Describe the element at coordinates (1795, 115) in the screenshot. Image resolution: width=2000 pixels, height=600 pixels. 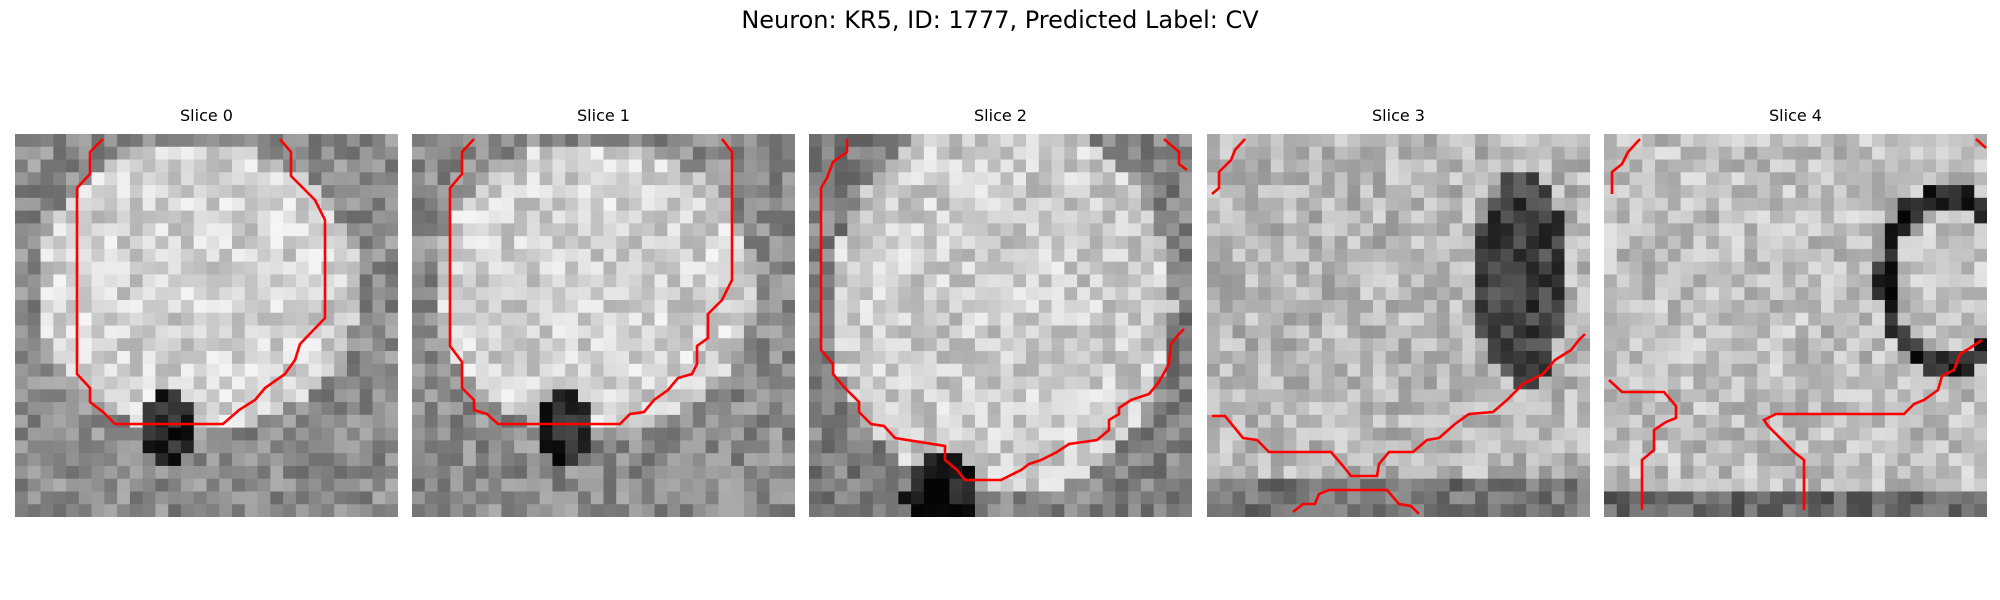
I see `slice-title-4: Slice 4` at that location.